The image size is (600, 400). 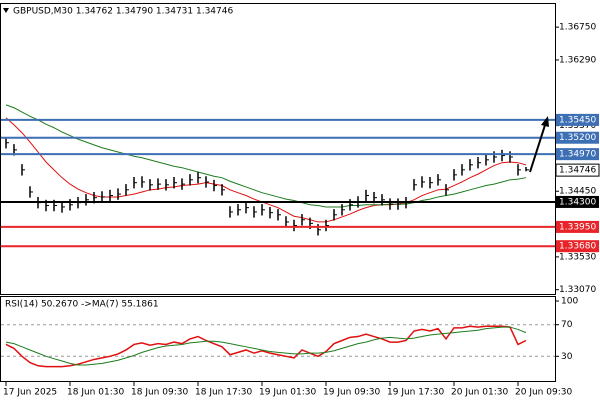 What do you see at coordinates (577, 290) in the screenshot?
I see `y-tick-label: 1.33070` at bounding box center [577, 290].